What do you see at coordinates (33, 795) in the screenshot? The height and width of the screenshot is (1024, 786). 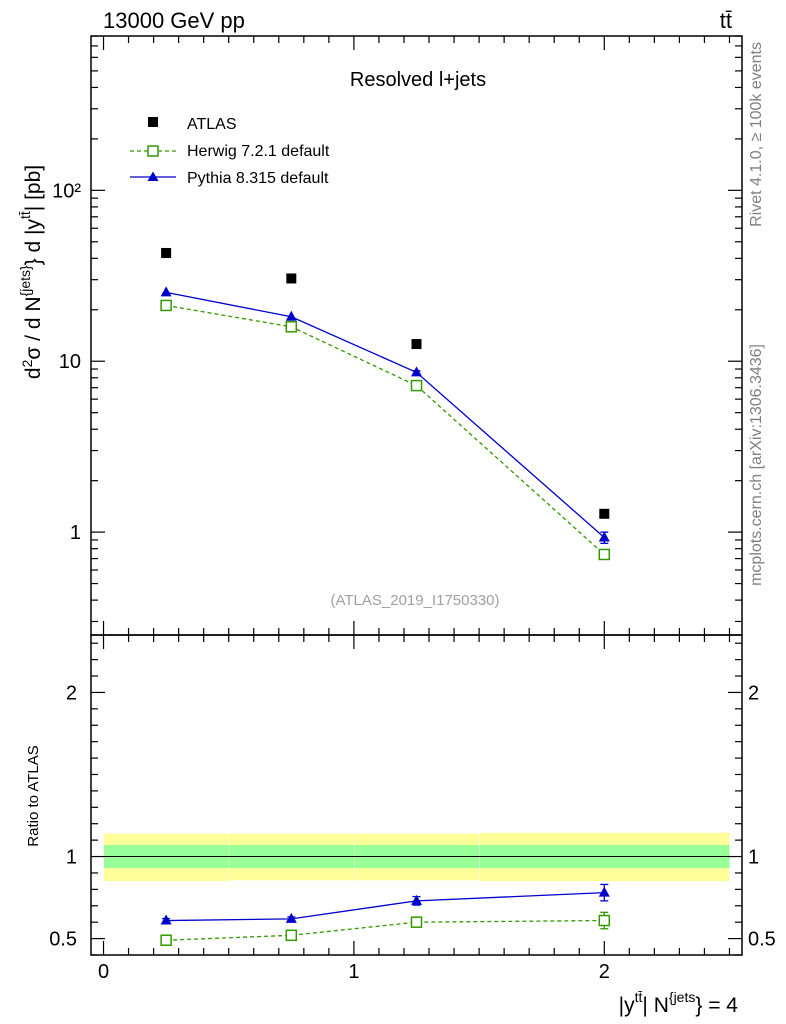 I see `ratio-ylabel: Ratio to ATLAS` at bounding box center [33, 795].